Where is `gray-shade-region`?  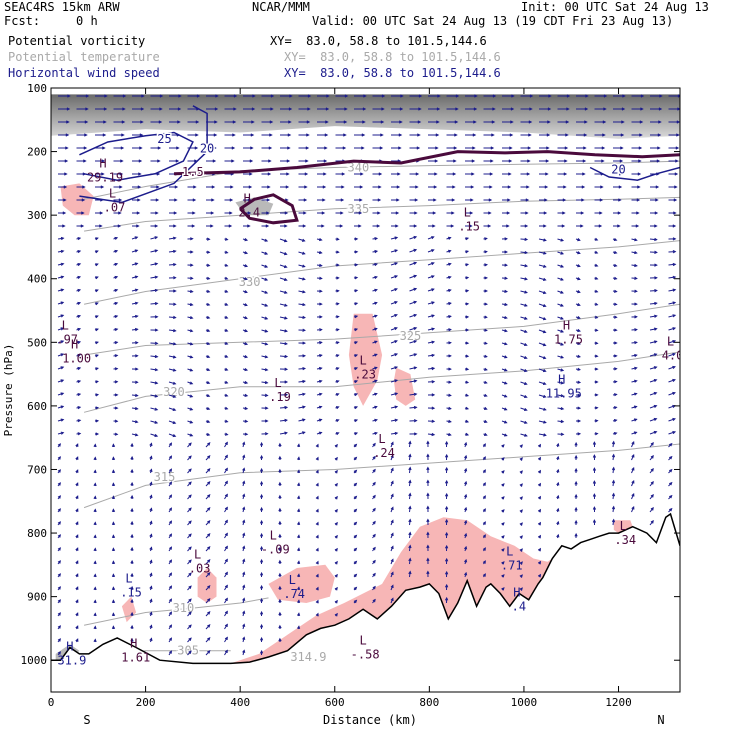 gray-shade-region is located at coordinates (254, 206).